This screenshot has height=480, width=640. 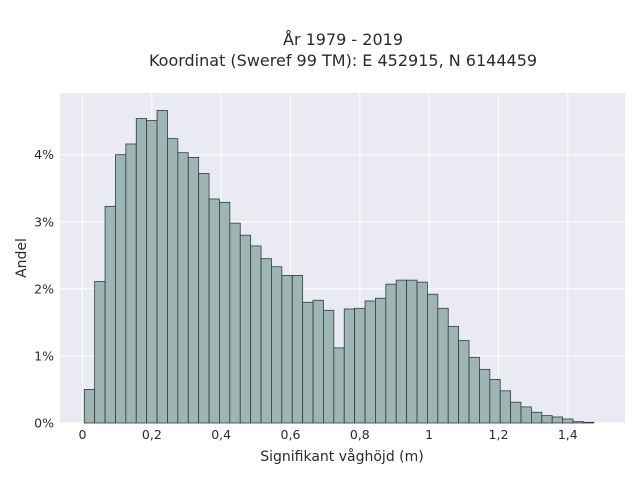 I want to click on x-tick-label: 0,2, so click(x=152, y=434).